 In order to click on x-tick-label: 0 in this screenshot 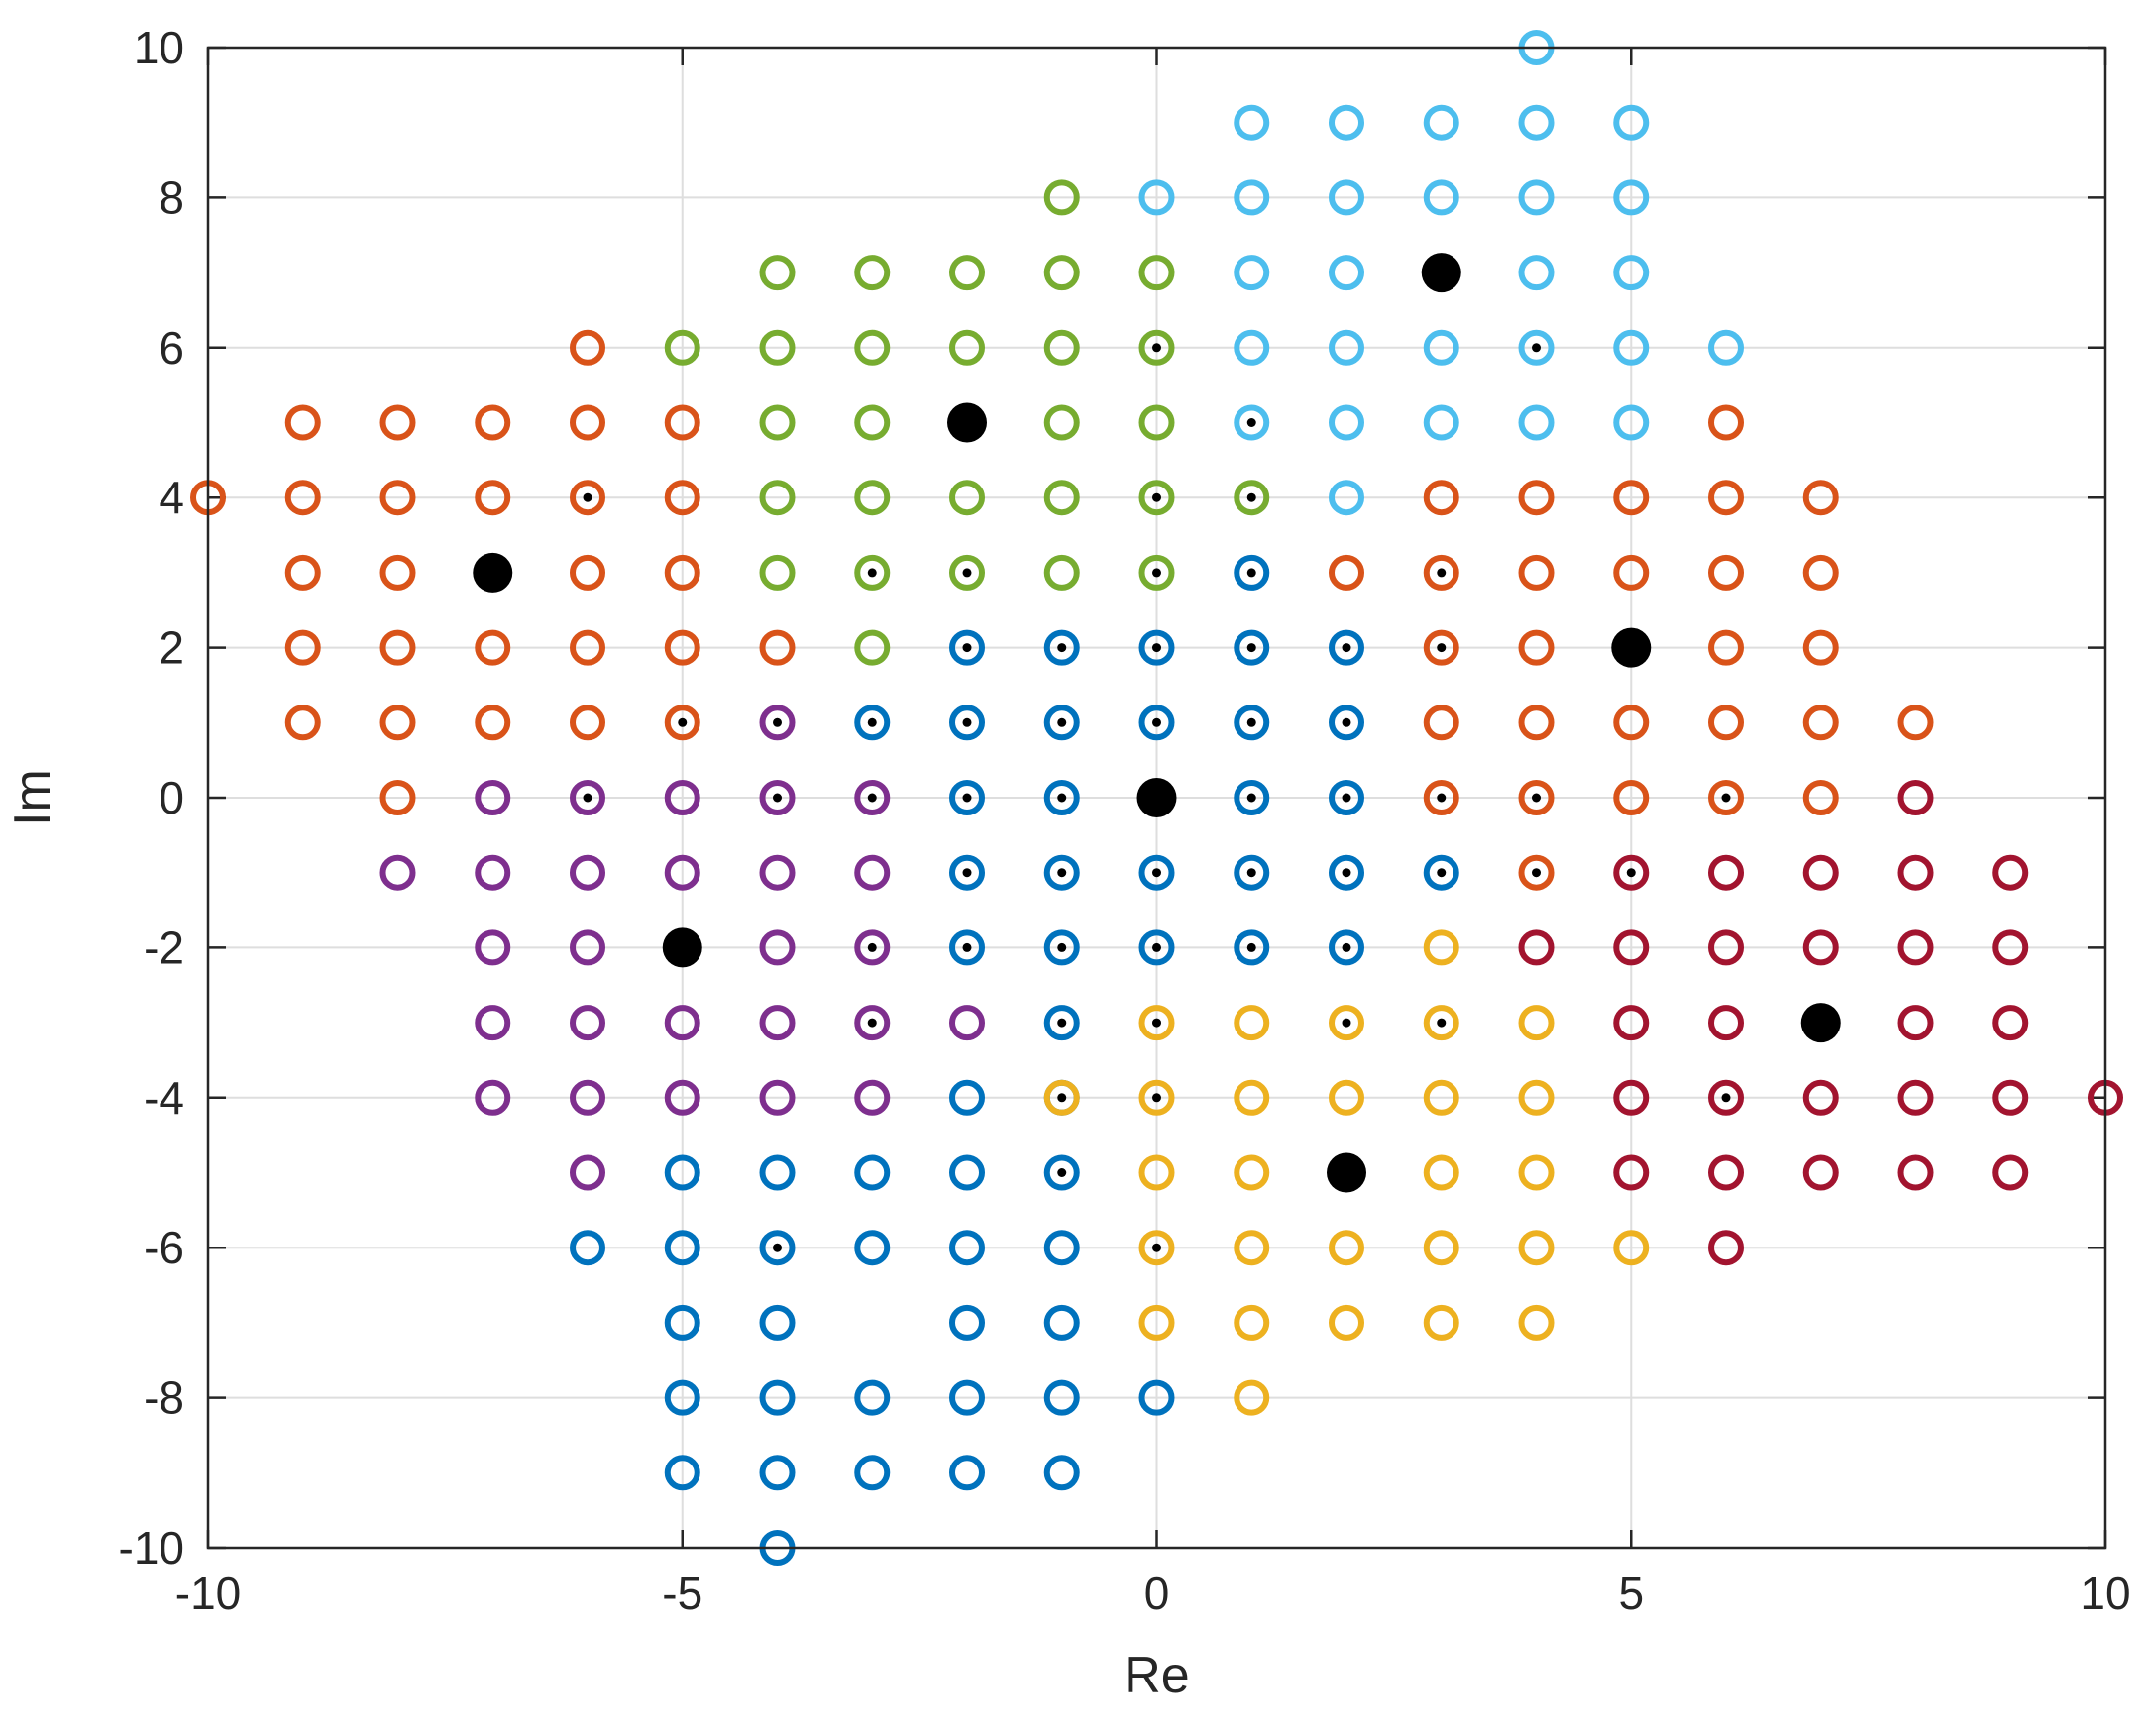, I will do `click(1157, 1593)`.